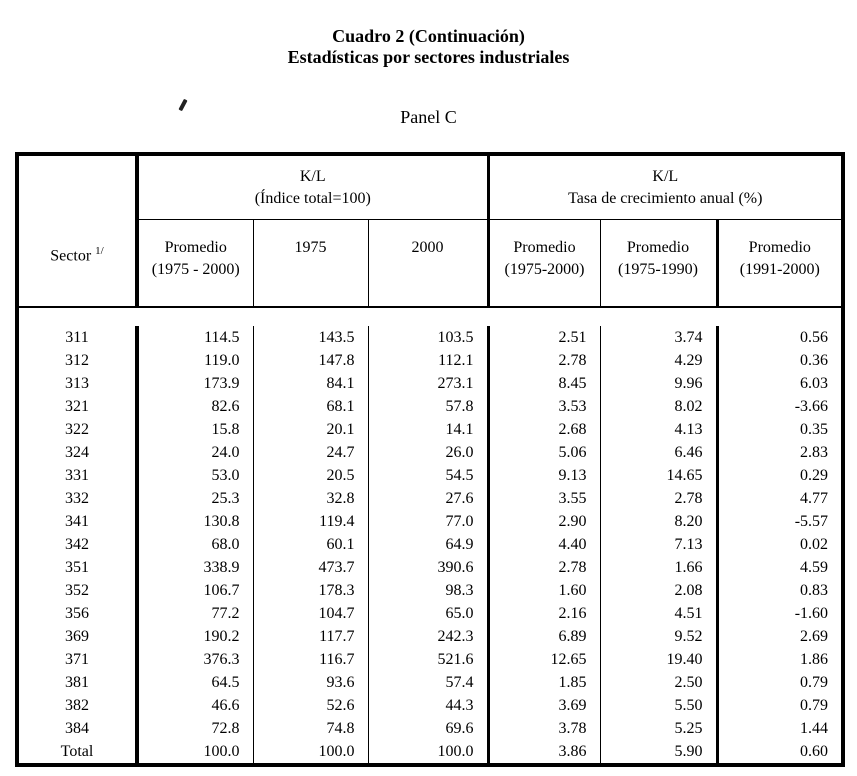  Describe the element at coordinates (311, 475) in the screenshot. I see `value-cell: 20.5` at that location.